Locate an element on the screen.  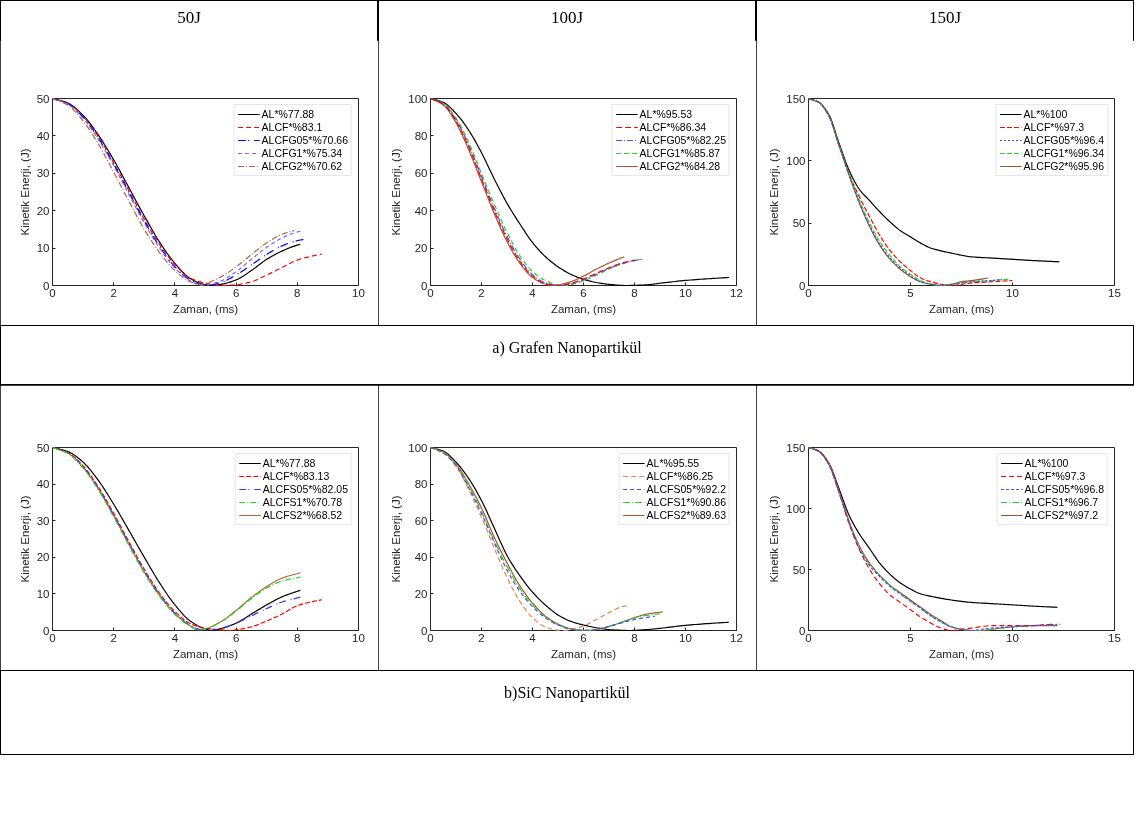
y-tick-label: 30 is located at coordinates (43, 520).